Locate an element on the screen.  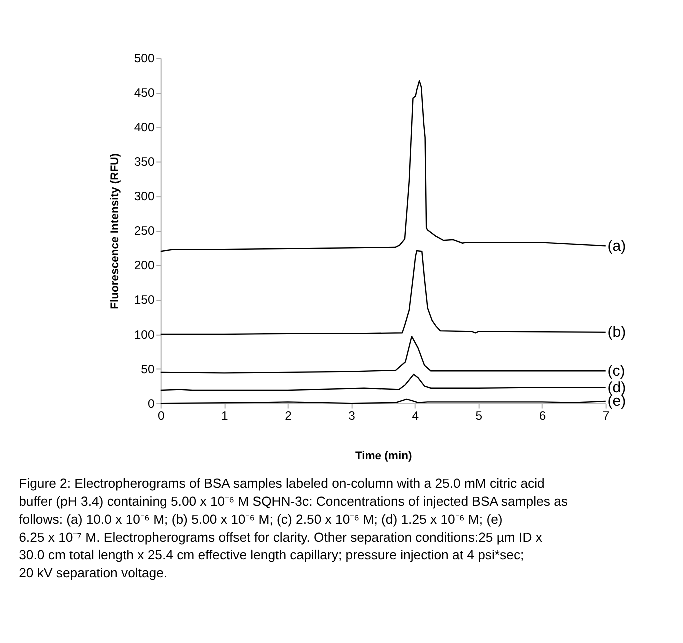
x-tick-label: 2 is located at coordinates (288, 416).